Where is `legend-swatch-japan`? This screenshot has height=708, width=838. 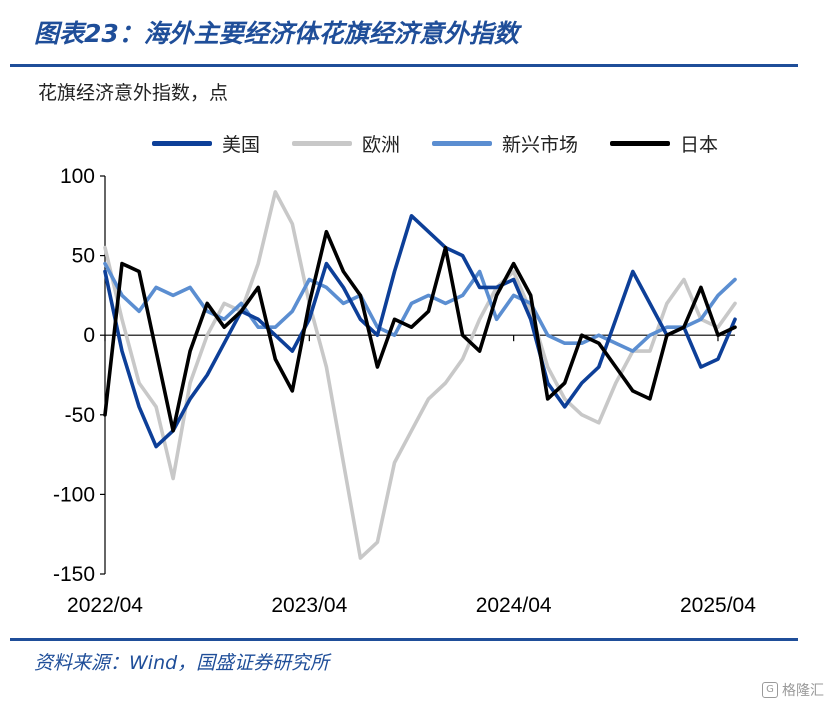 legend-swatch-japan is located at coordinates (640, 143).